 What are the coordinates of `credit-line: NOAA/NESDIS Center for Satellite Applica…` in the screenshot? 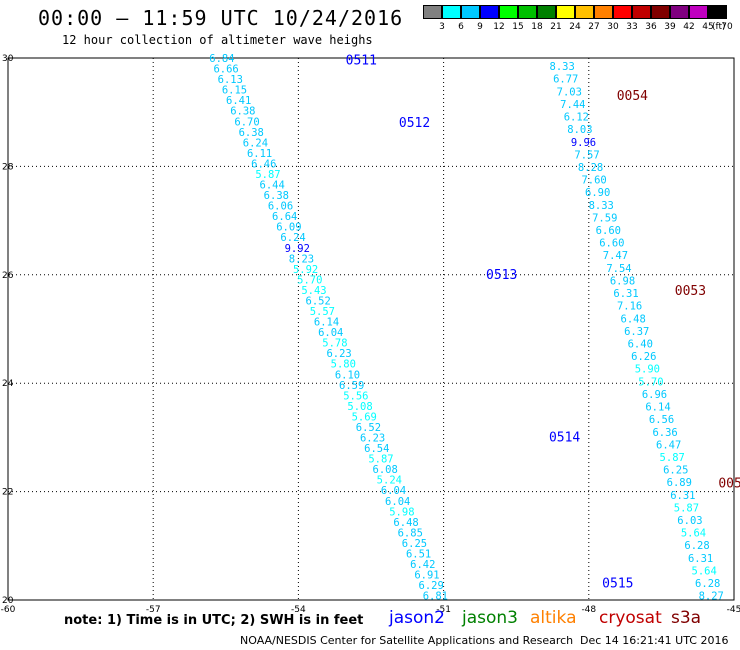 It's located at (407, 640).